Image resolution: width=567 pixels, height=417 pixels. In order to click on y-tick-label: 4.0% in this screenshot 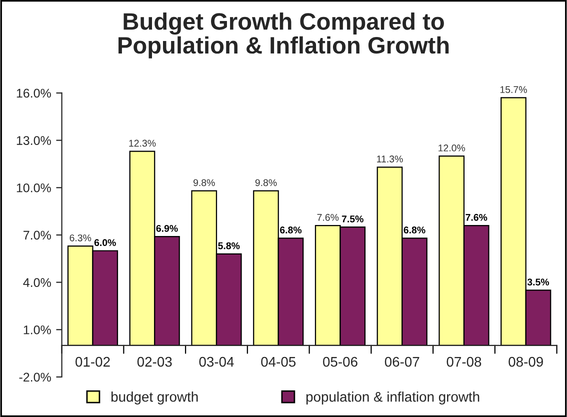, I will do `click(37, 282)`.